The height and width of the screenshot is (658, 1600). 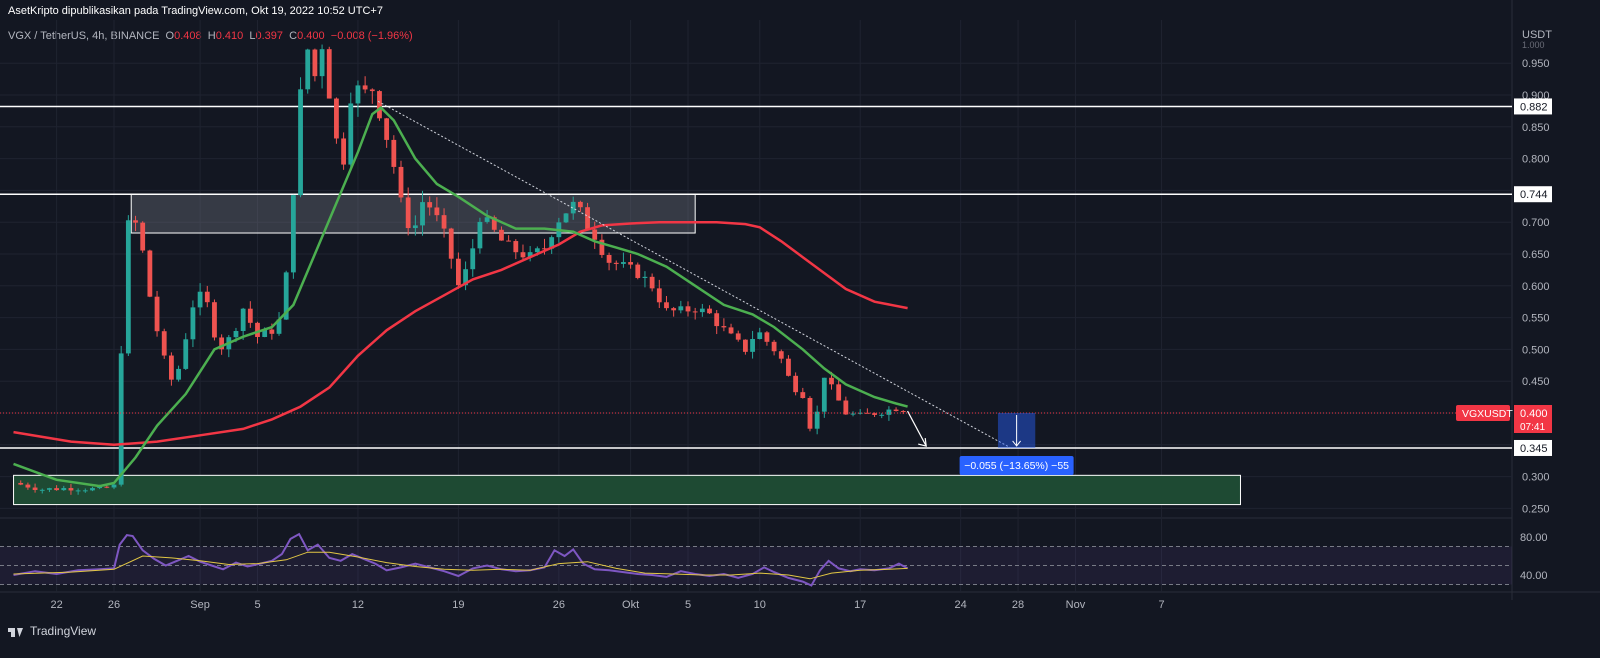 What do you see at coordinates (1017, 443) in the screenshot?
I see `position-tool-arrowhead` at bounding box center [1017, 443].